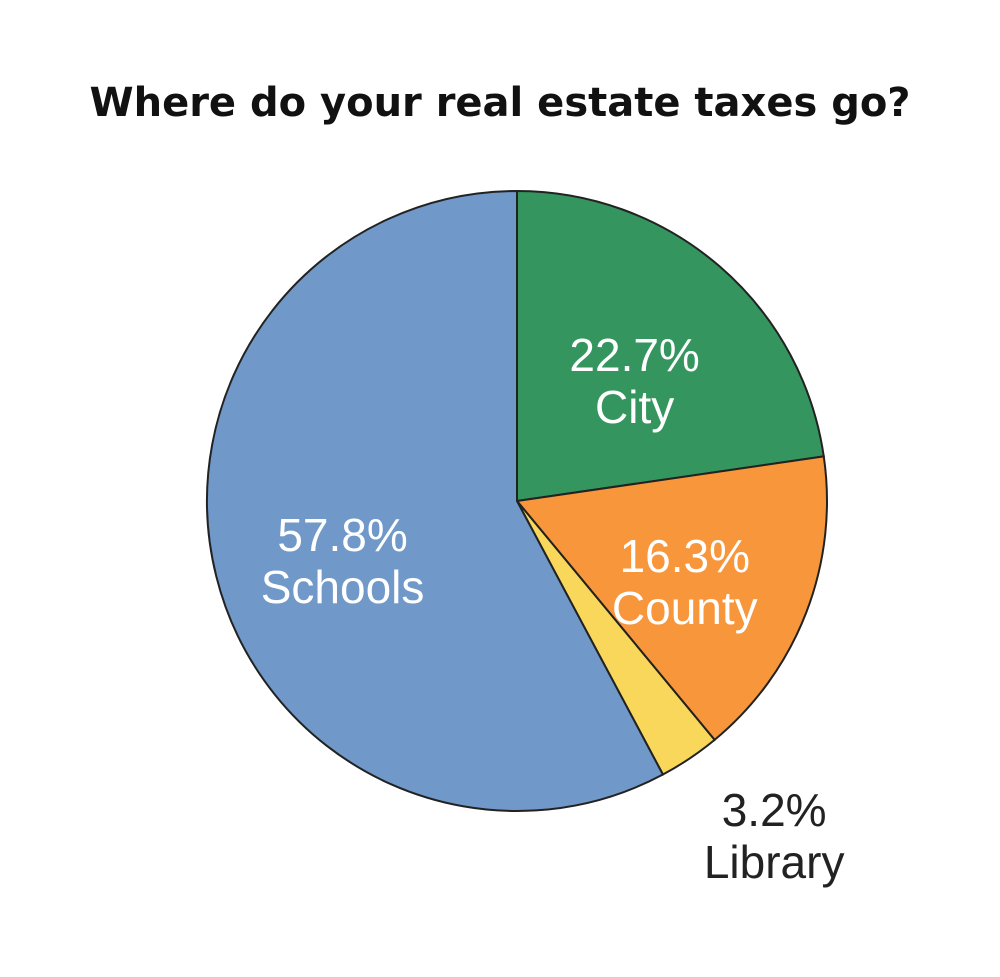  What do you see at coordinates (342, 535) in the screenshot?
I see `value-label: 57.8%` at bounding box center [342, 535].